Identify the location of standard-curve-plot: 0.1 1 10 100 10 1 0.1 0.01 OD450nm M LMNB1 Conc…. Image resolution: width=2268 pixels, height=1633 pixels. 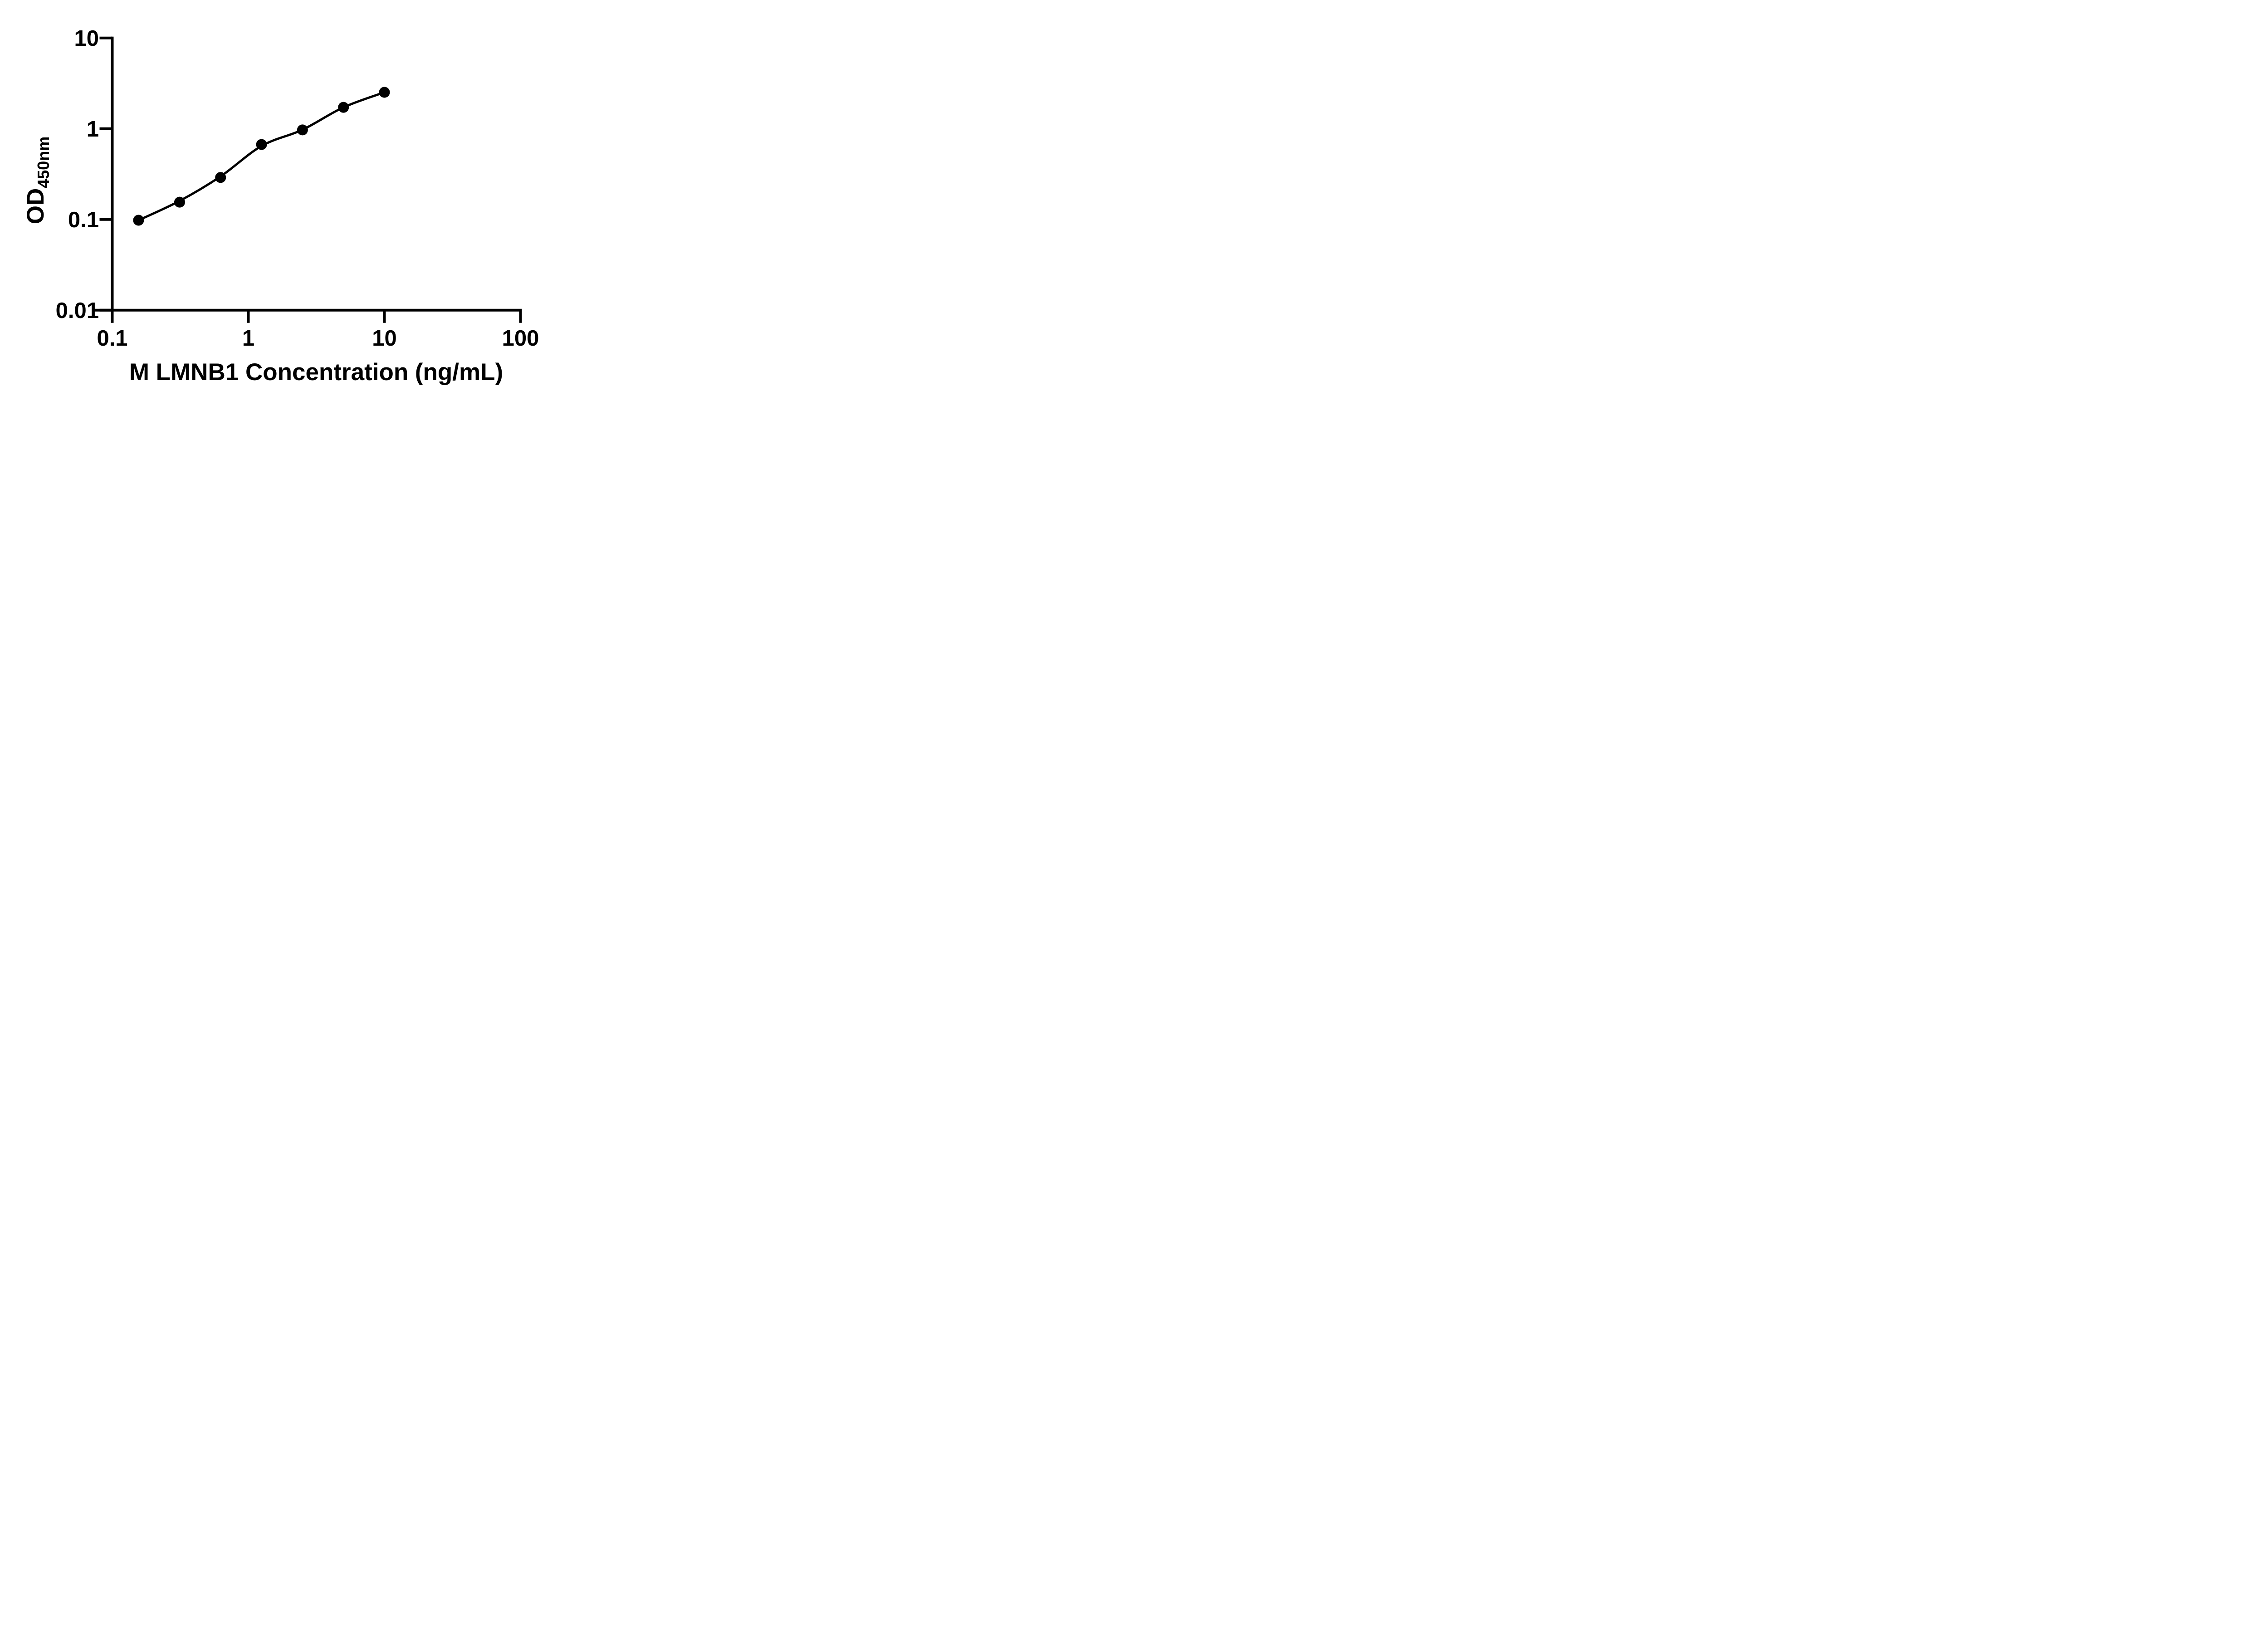
(281, 206).